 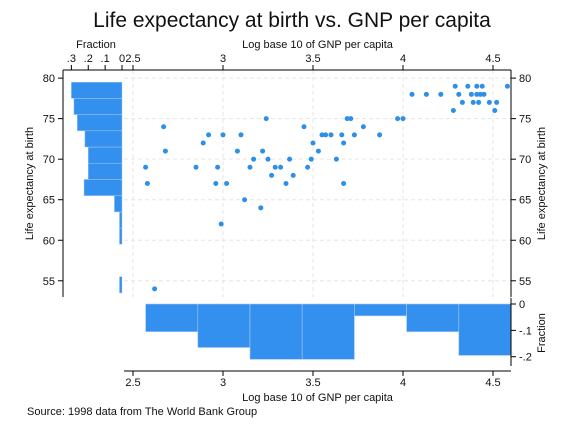 I want to click on x-tick-label-top: 4, so click(x=403, y=59).